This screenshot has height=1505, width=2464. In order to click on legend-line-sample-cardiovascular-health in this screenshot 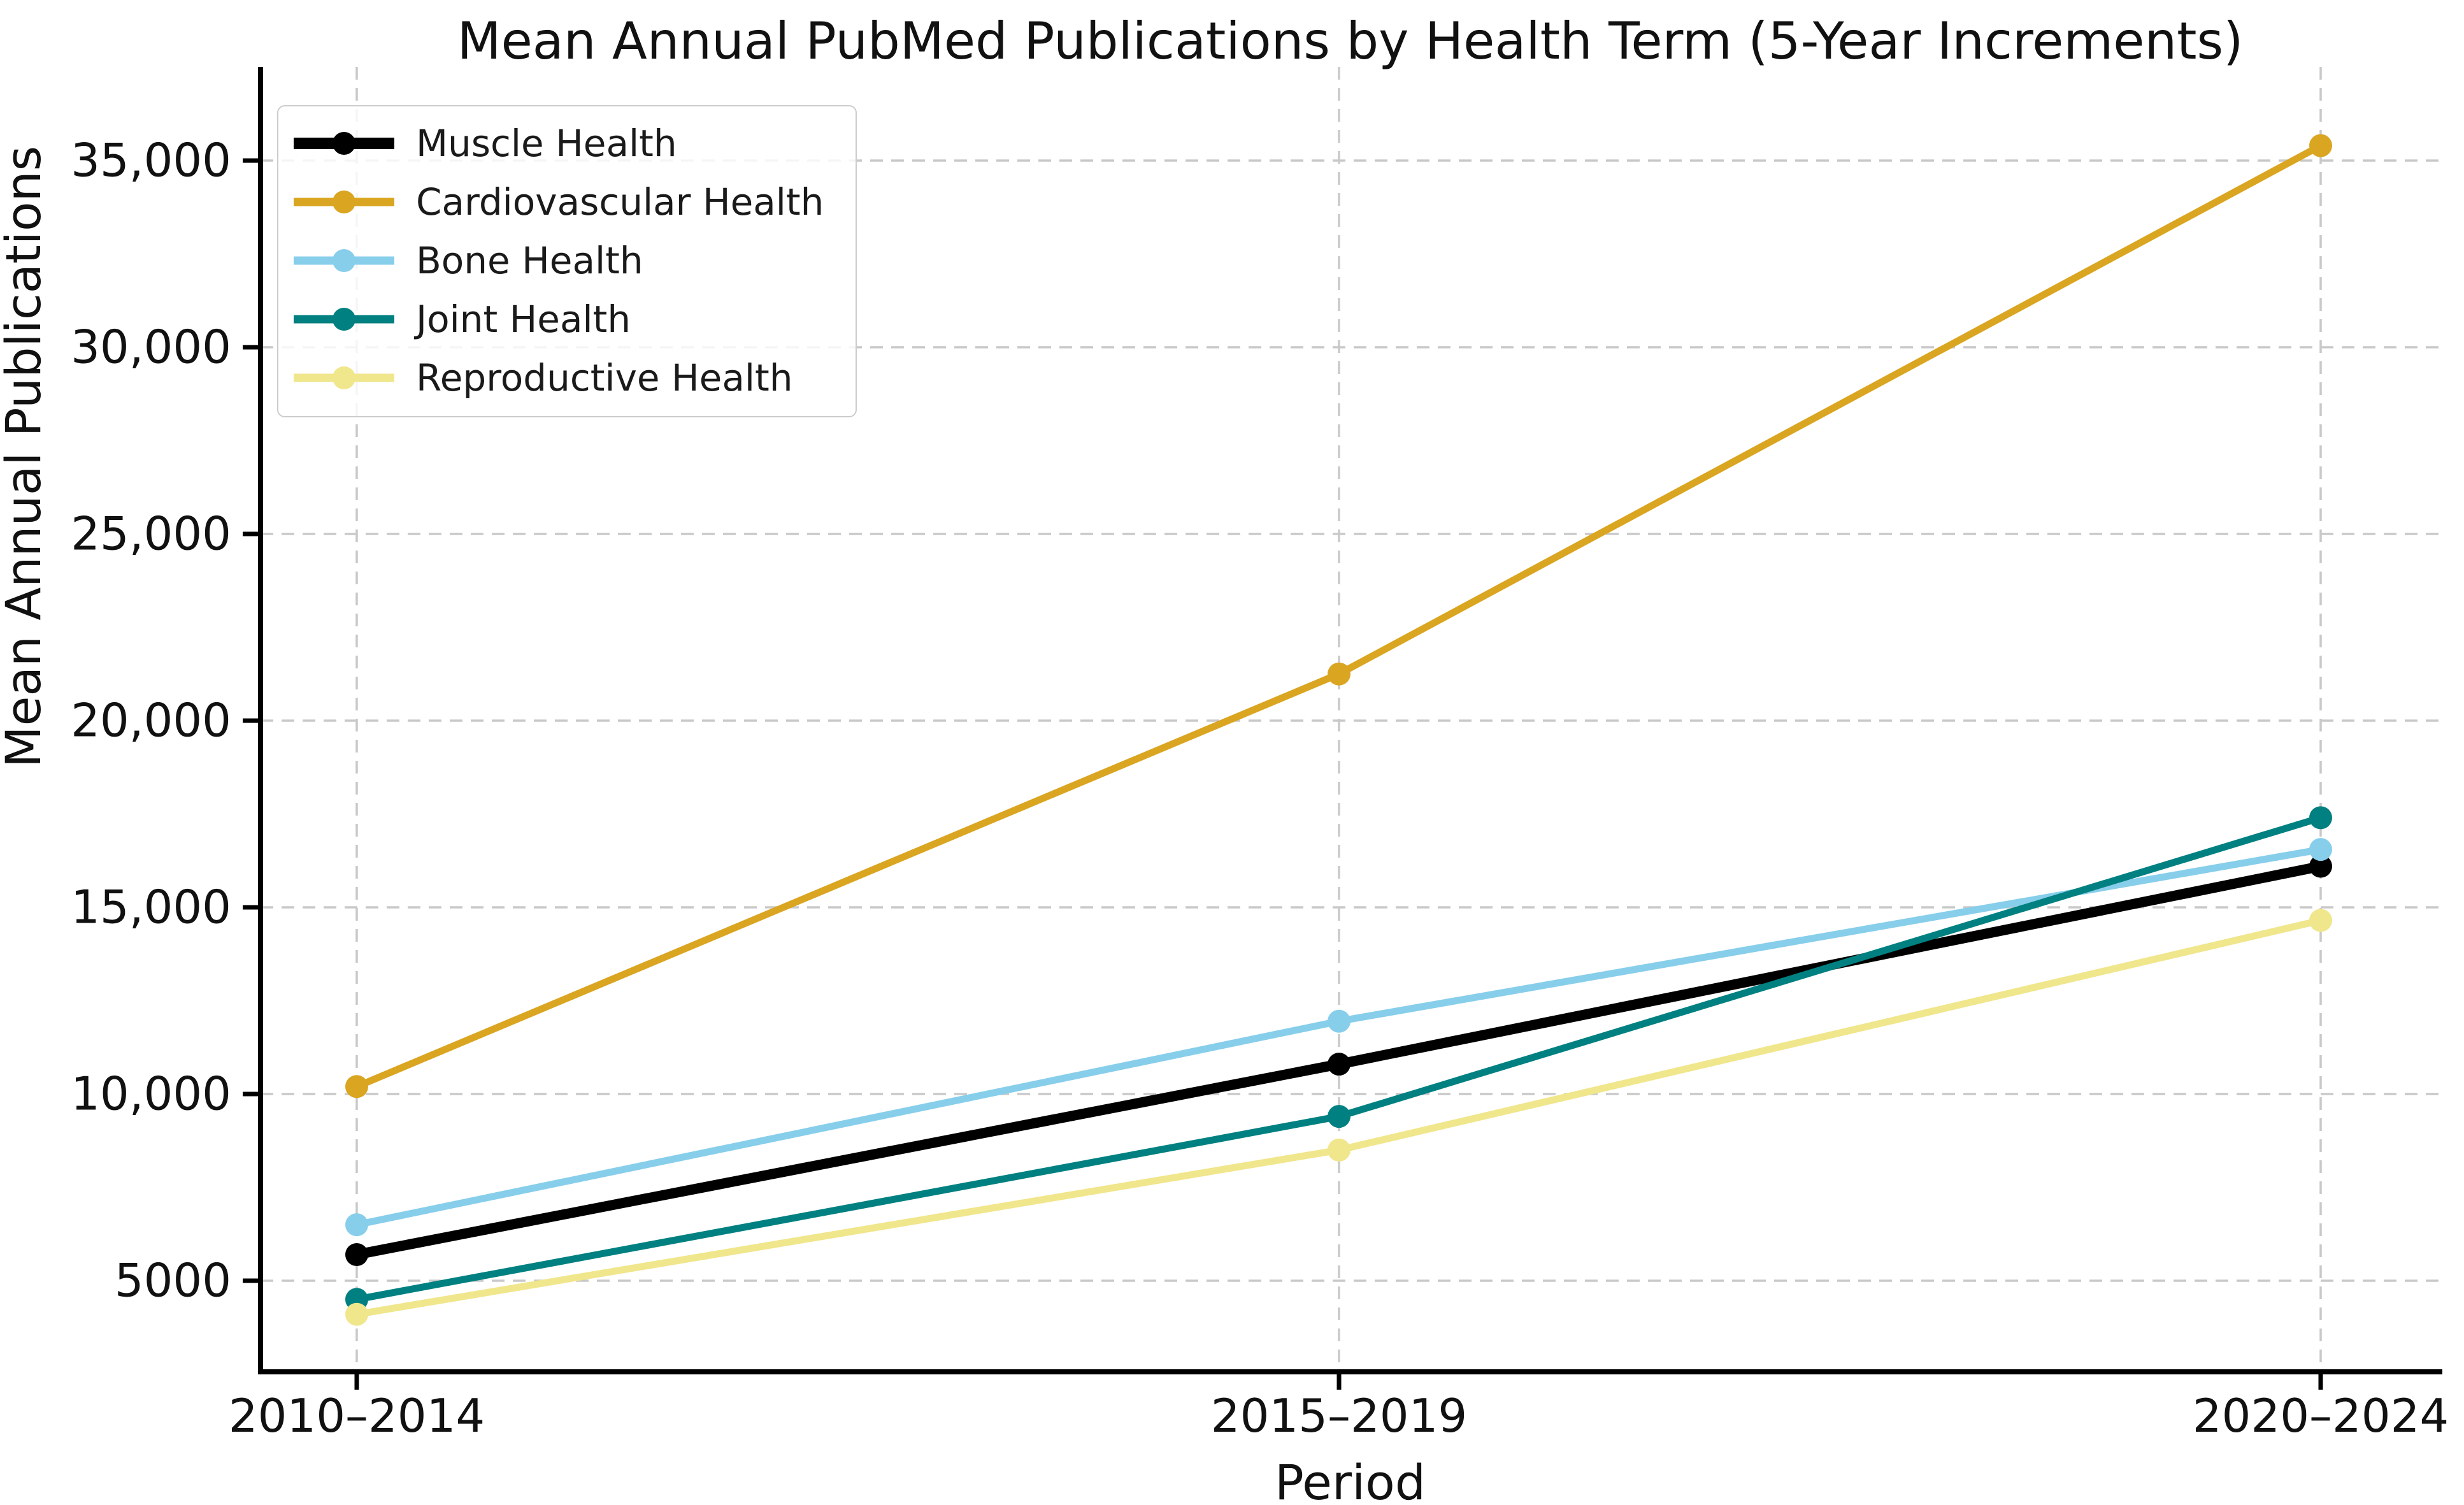, I will do `click(344, 202)`.